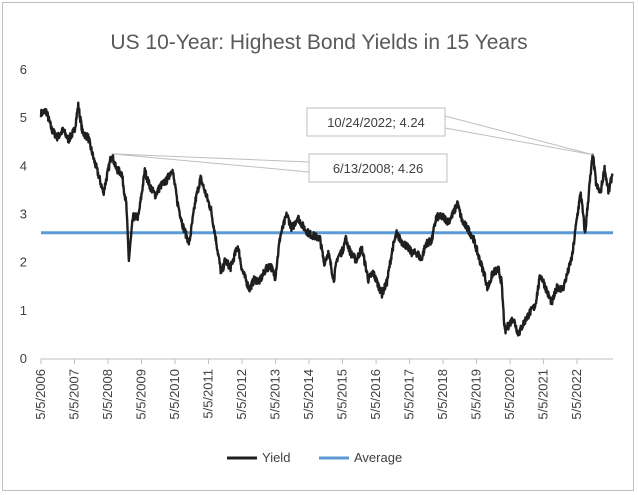 Image resolution: width=638 pixels, height=495 pixels. I want to click on y-tick-label: 1, so click(23, 310).